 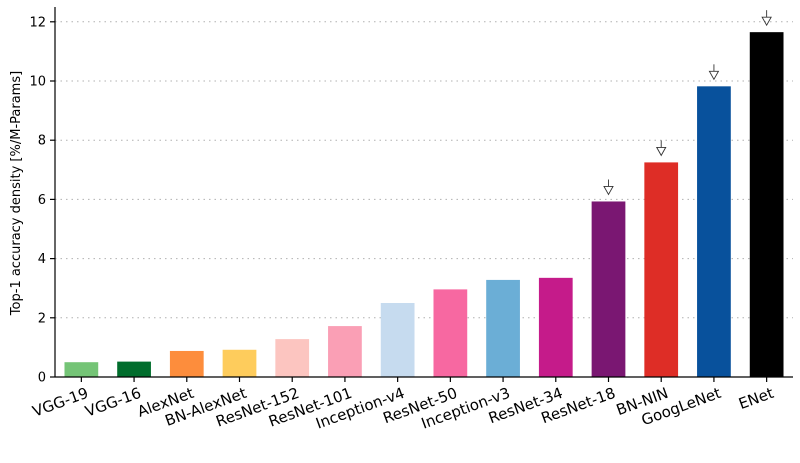 What do you see at coordinates (16, 193) in the screenshot?
I see `y-axis-title: Top-1 accuracy density [%/M-Params]` at bounding box center [16, 193].